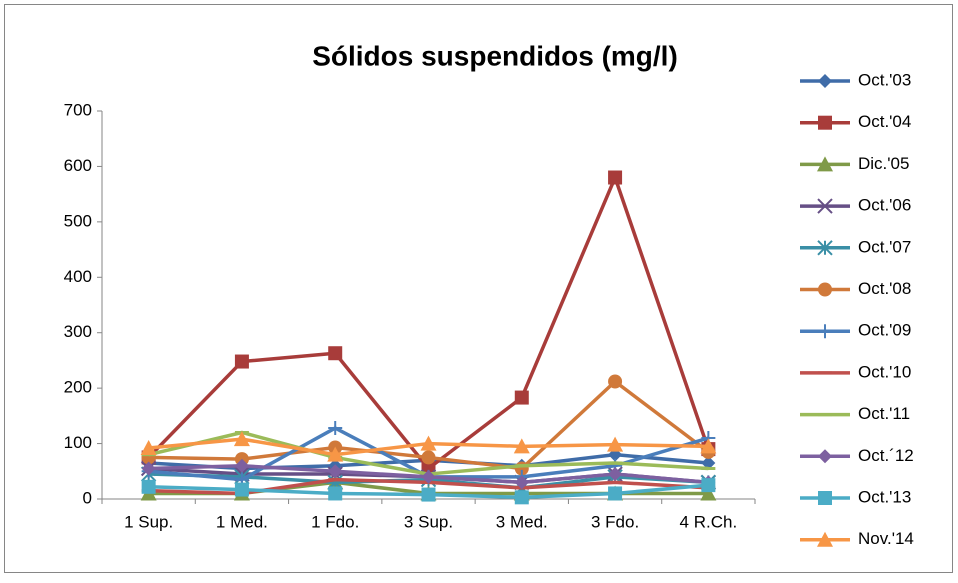 This screenshot has width=958, height=583. I want to click on legend-label: Oct.'10, so click(884, 371).